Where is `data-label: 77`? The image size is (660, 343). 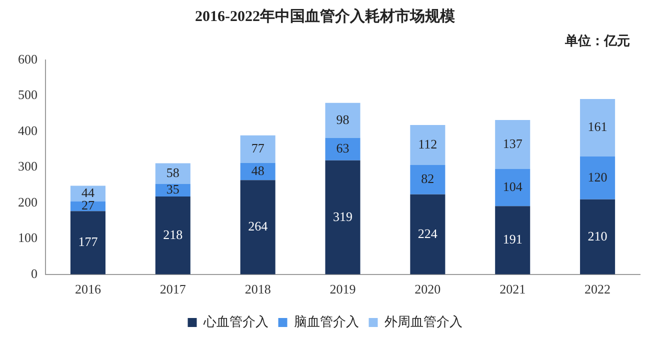 data-label: 77 is located at coordinates (258, 148).